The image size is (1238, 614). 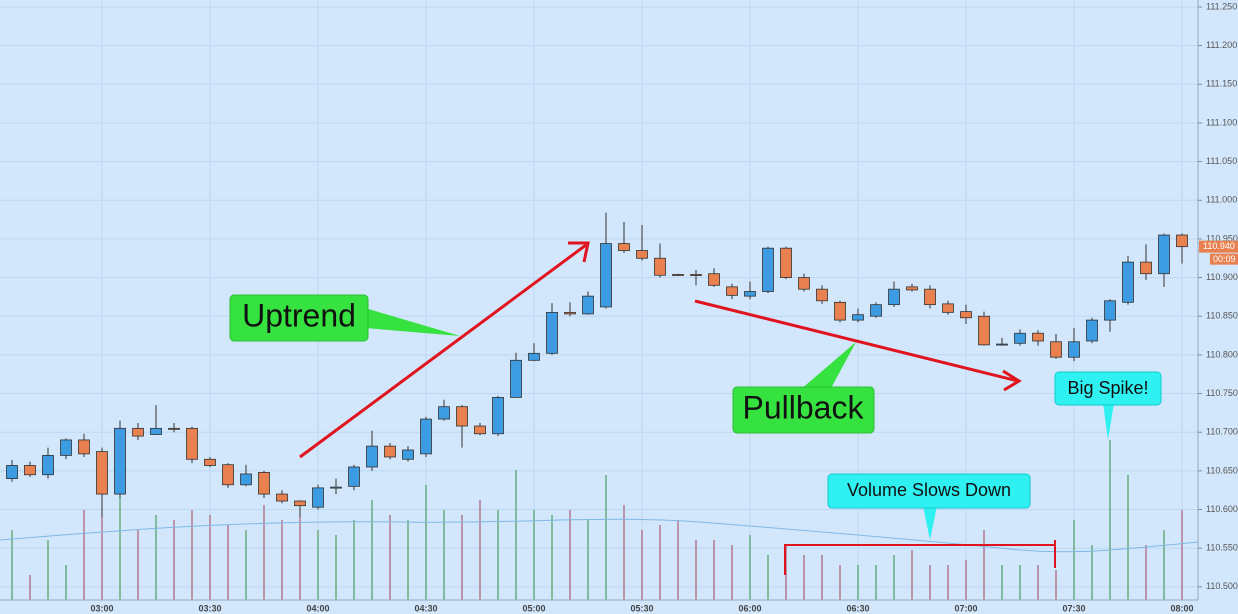 I want to click on y-tick-label: 110.500, so click(x=1222, y=586).